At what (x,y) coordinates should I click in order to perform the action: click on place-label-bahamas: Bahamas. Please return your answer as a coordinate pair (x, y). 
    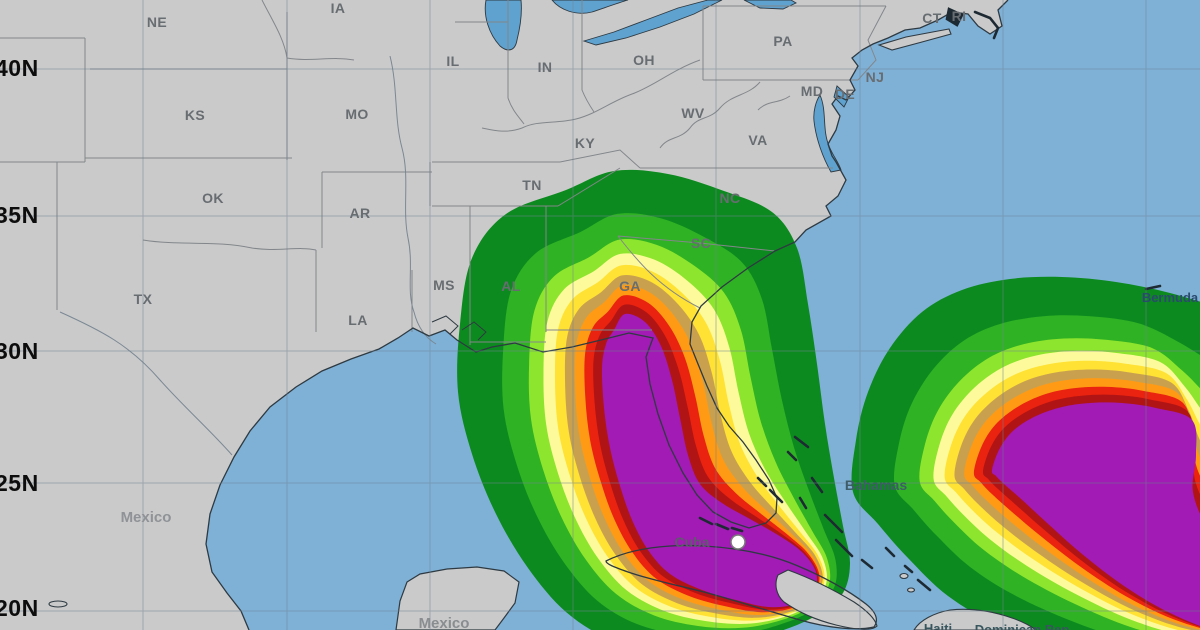
    Looking at the image, I should click on (876, 485).